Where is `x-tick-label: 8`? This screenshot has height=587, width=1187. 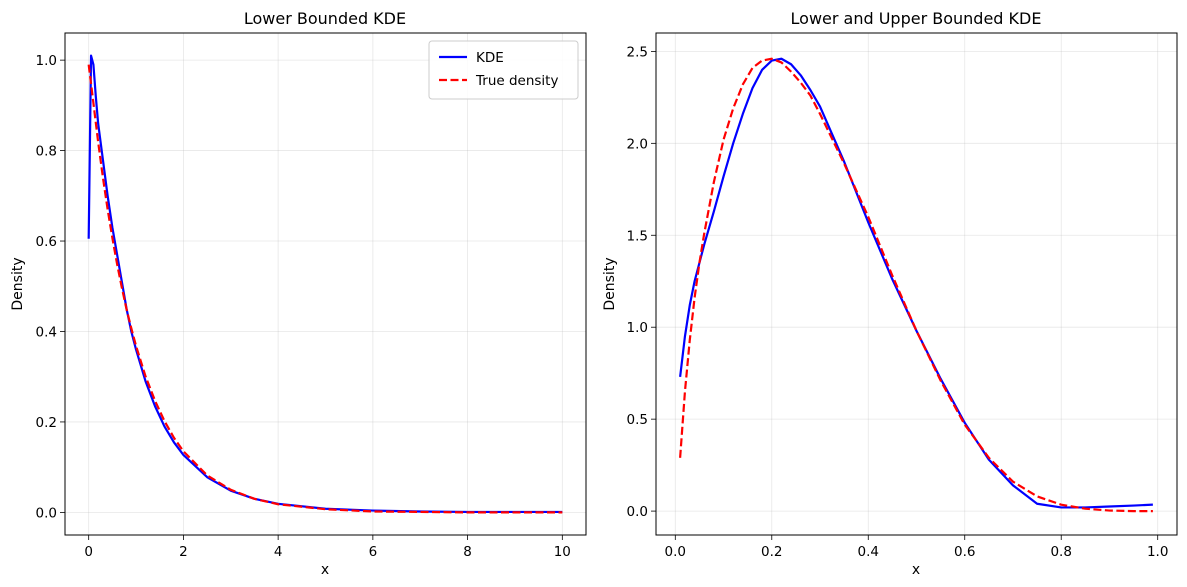 x-tick-label: 8 is located at coordinates (467, 552).